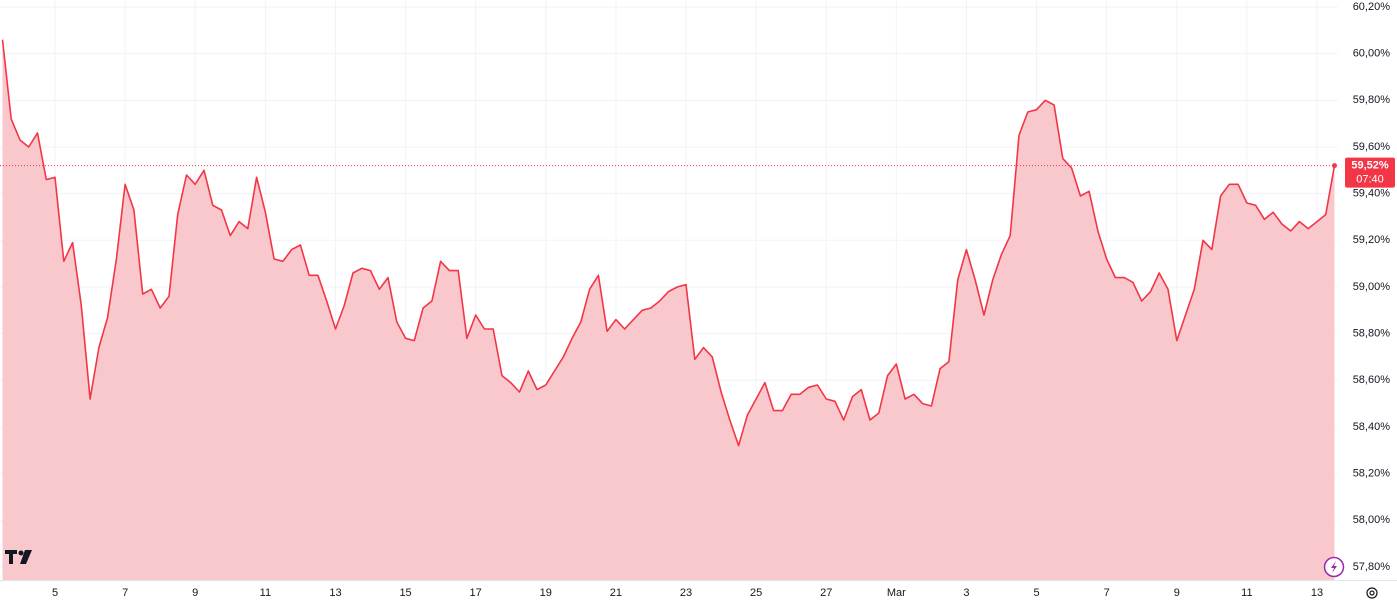 The image size is (1397, 602). Describe the element at coordinates (826, 593) in the screenshot. I see `x-tick-label: 27` at that location.